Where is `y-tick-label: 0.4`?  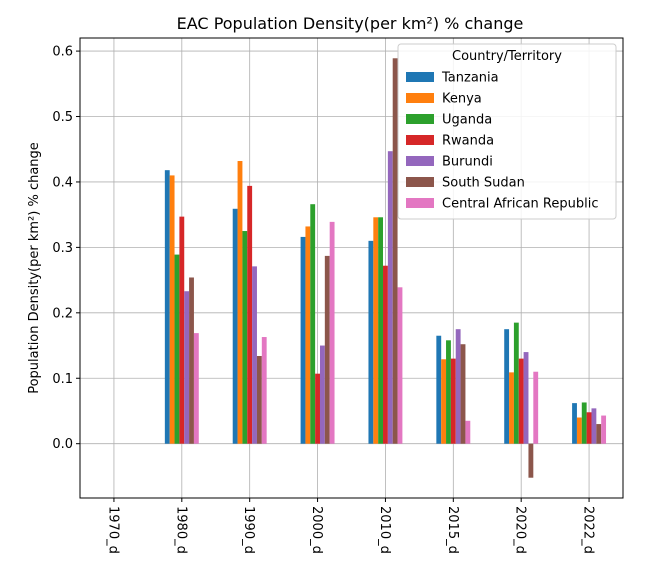
y-tick-label: 0.4 is located at coordinates (62, 182).